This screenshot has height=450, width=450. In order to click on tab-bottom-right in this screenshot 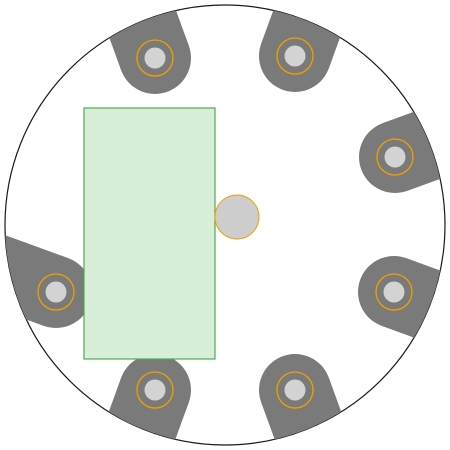, I will do `click(306, 399)`.